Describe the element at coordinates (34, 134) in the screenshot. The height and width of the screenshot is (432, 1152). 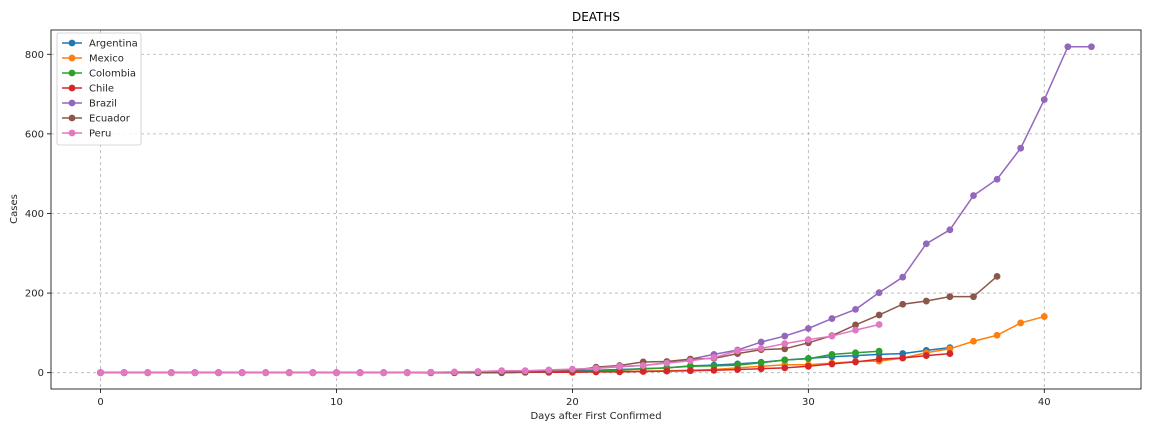
I see `y-tick-label: 600` at that location.